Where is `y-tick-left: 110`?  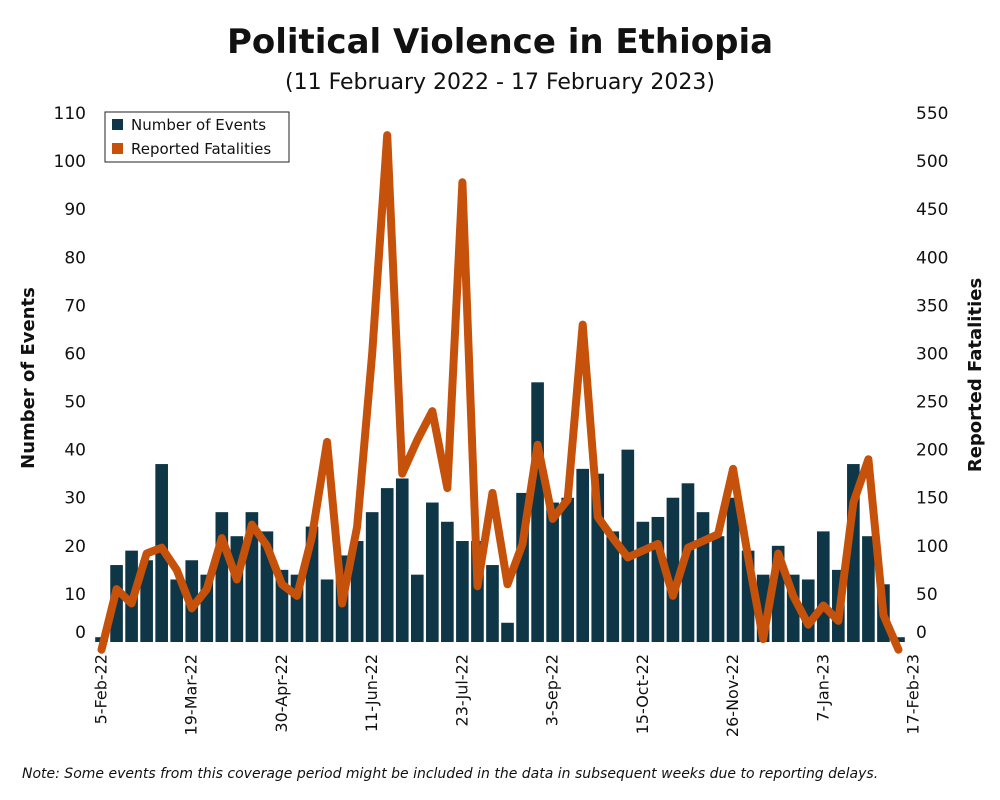 y-tick-left: 110 is located at coordinates (70, 114).